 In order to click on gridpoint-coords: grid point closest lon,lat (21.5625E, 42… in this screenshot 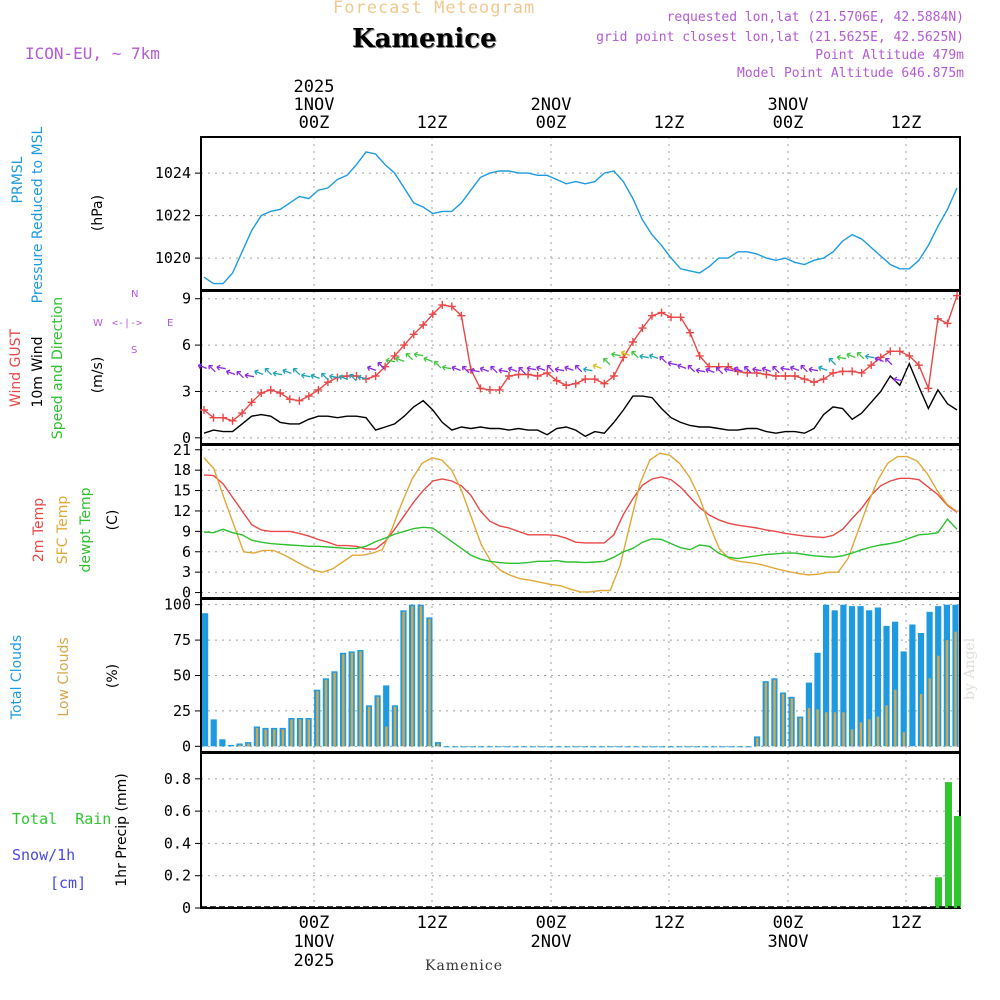, I will do `click(780, 37)`.